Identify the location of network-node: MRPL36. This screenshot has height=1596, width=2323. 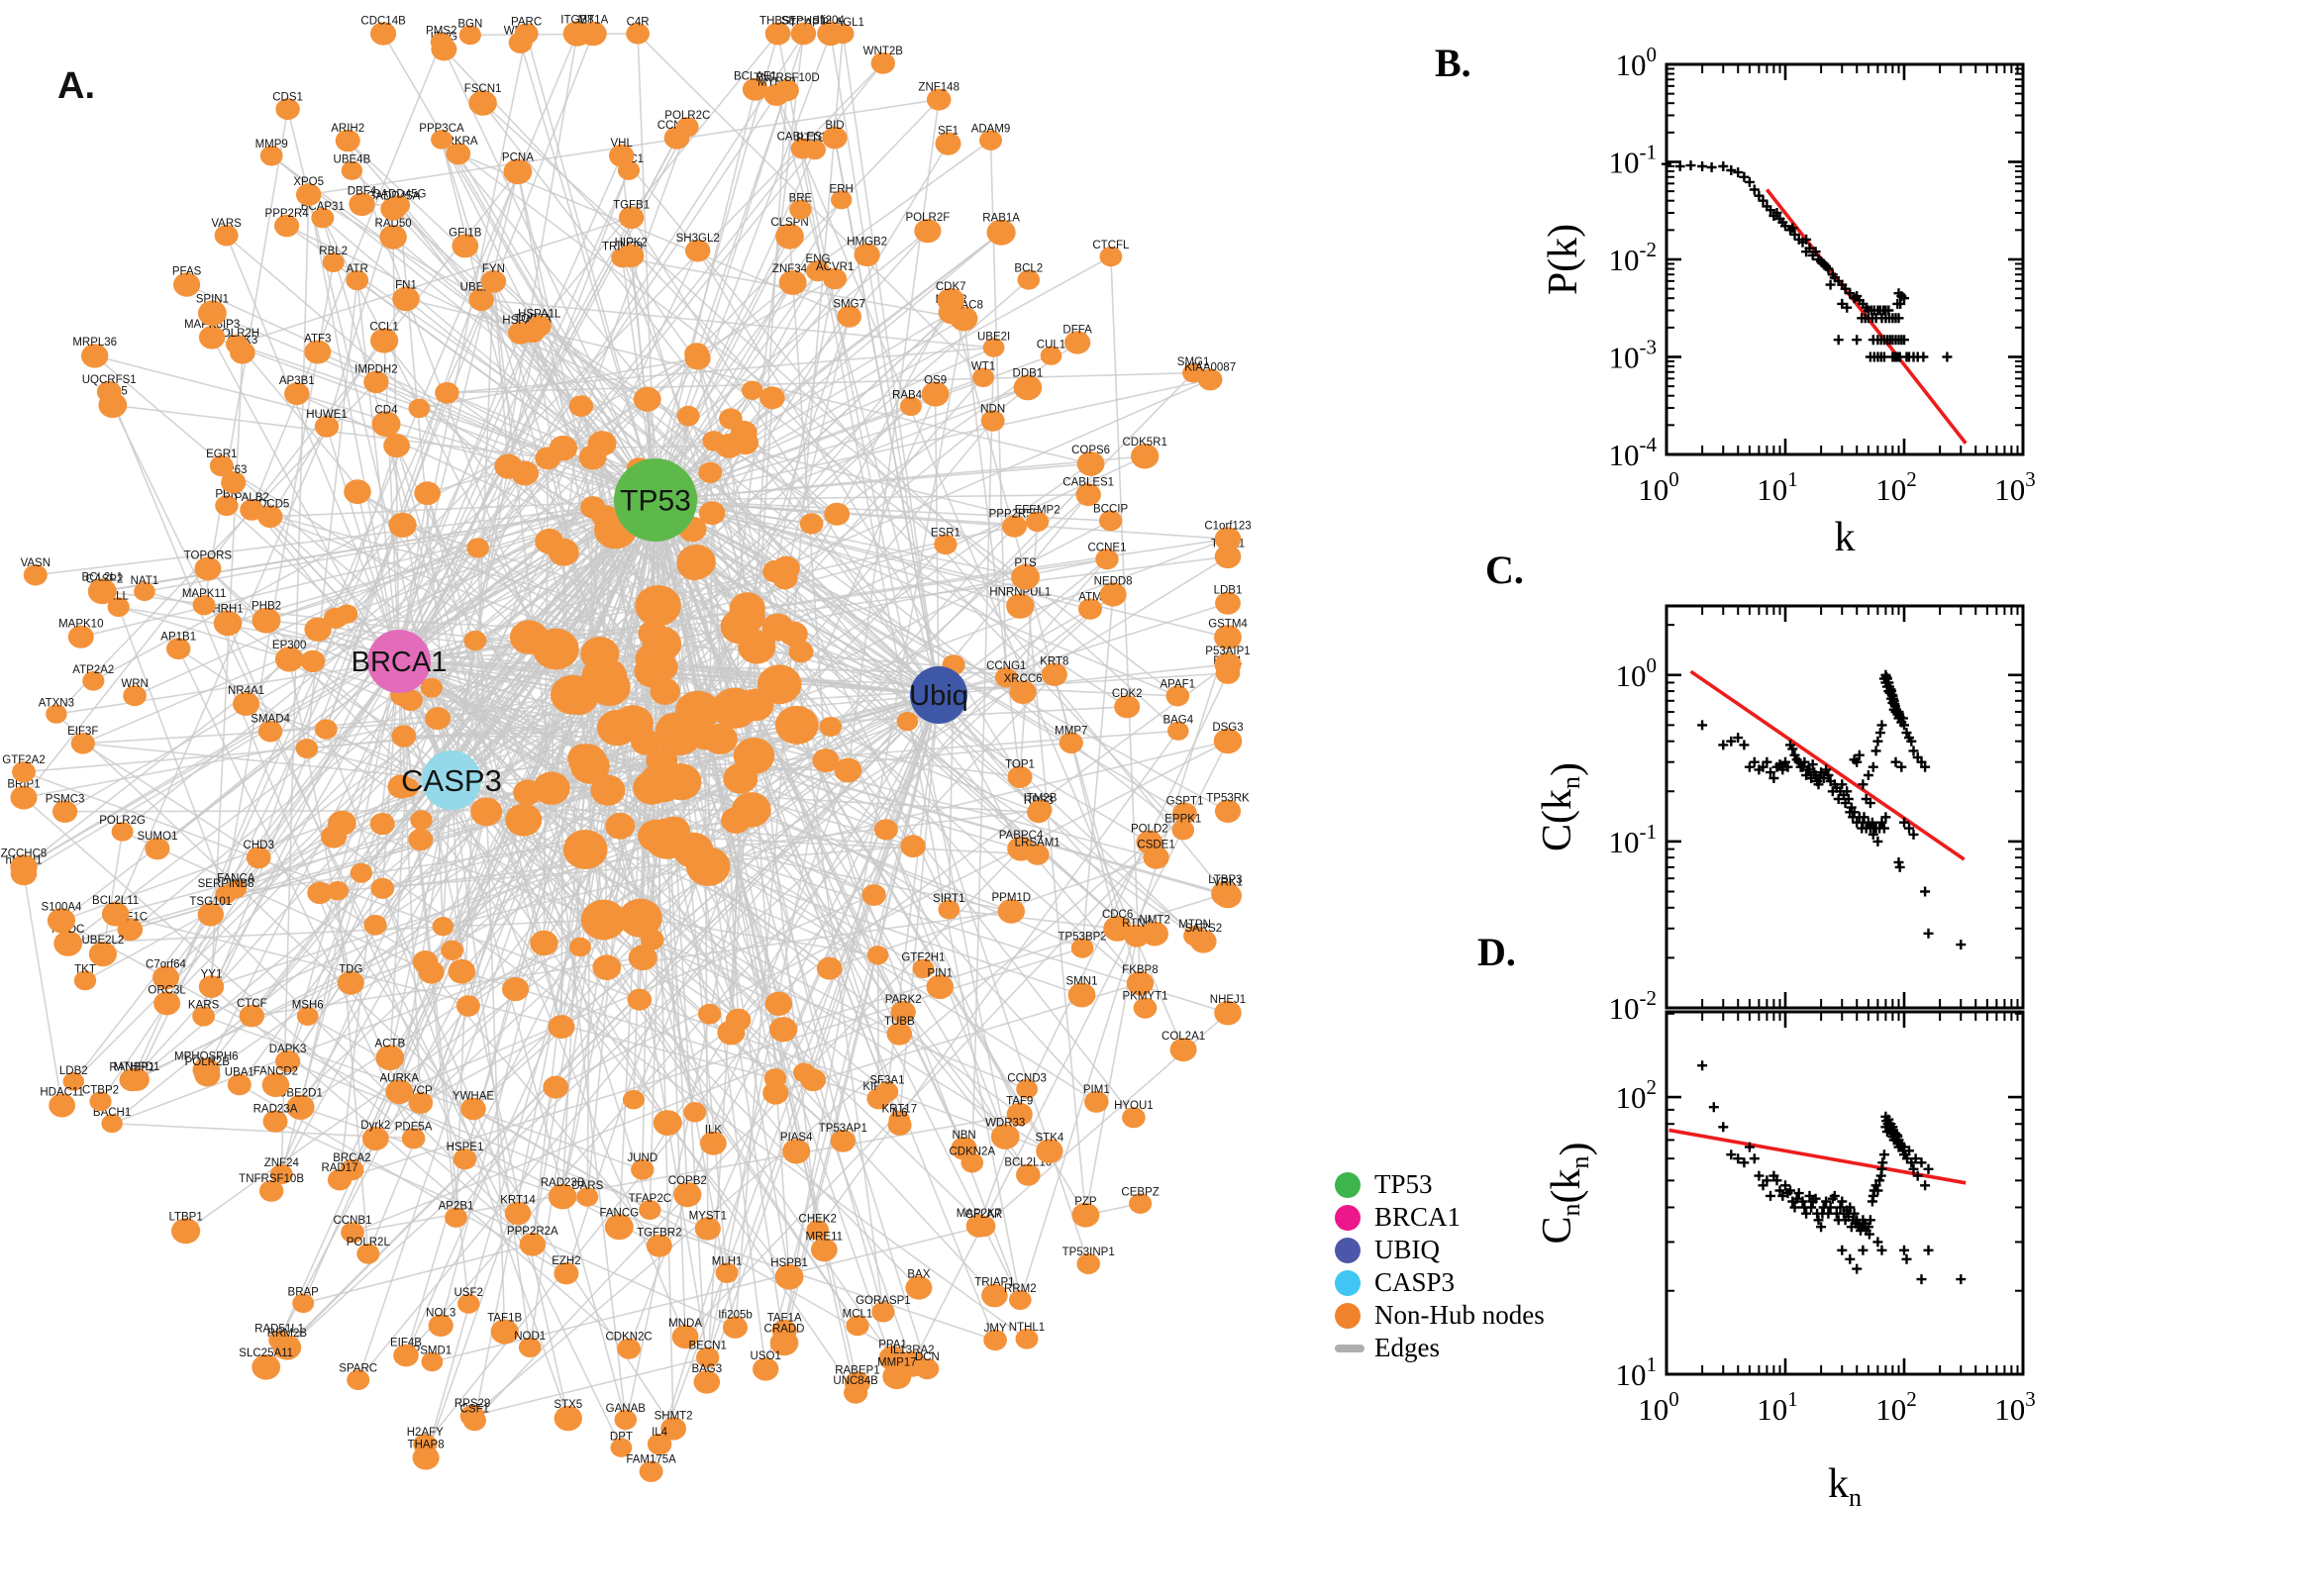
(95, 352).